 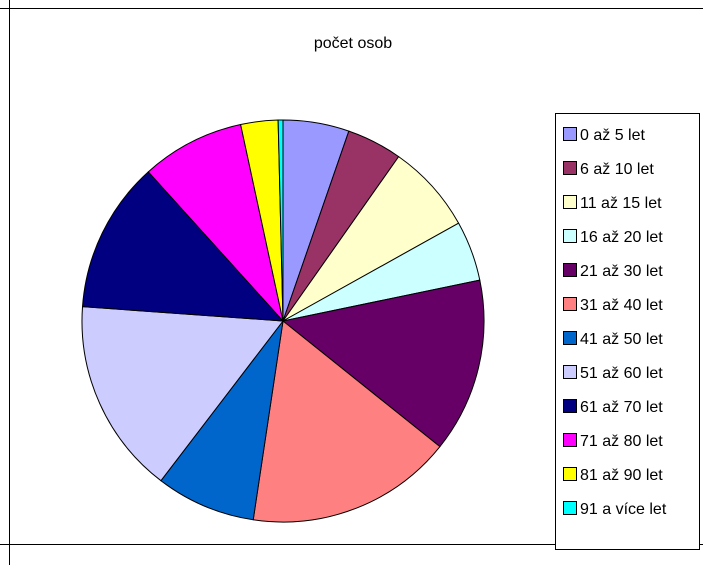 I want to click on legend-label-2: 6 až 10 let, so click(x=617, y=169).